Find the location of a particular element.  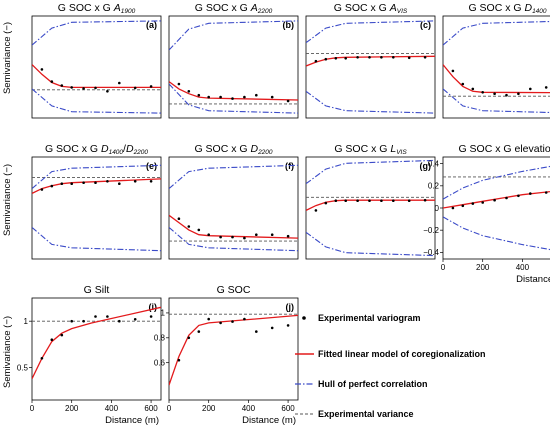

title-sub: 1900 is located at coordinates (128, 11).